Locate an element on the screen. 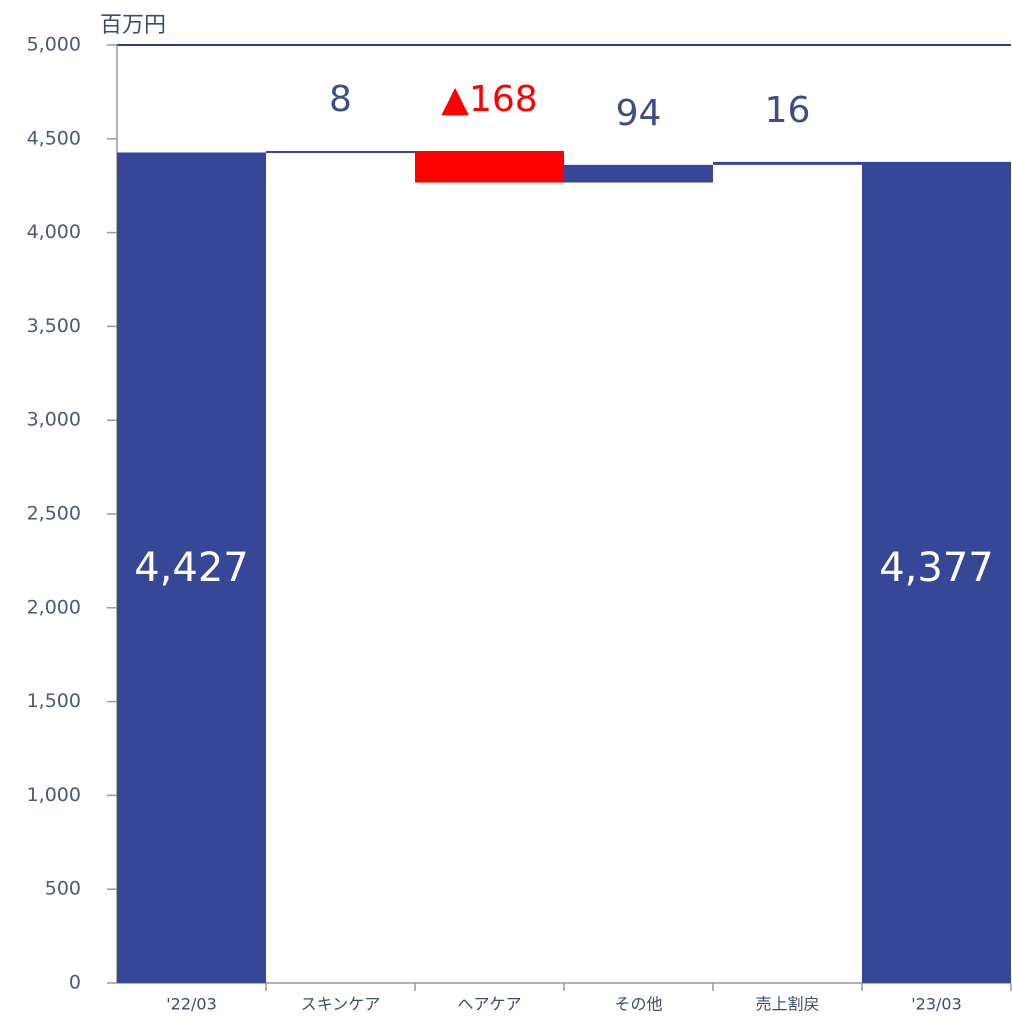 Image resolution: width=1012 pixels, height=1020 pixels. y-tick-label: 2,000 is located at coordinates (54, 607).